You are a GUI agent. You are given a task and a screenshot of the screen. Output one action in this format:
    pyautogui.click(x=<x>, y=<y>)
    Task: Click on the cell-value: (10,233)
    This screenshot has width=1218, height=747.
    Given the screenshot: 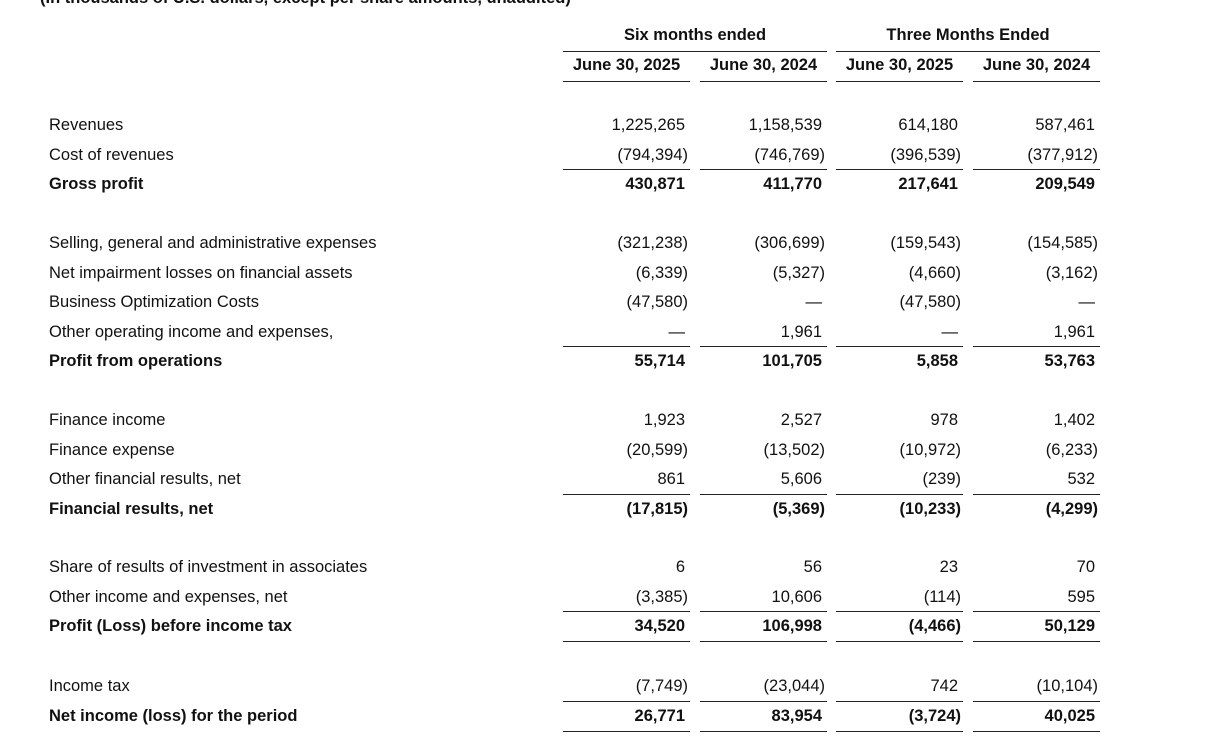 What is the action you would take?
    pyautogui.click(x=930, y=508)
    